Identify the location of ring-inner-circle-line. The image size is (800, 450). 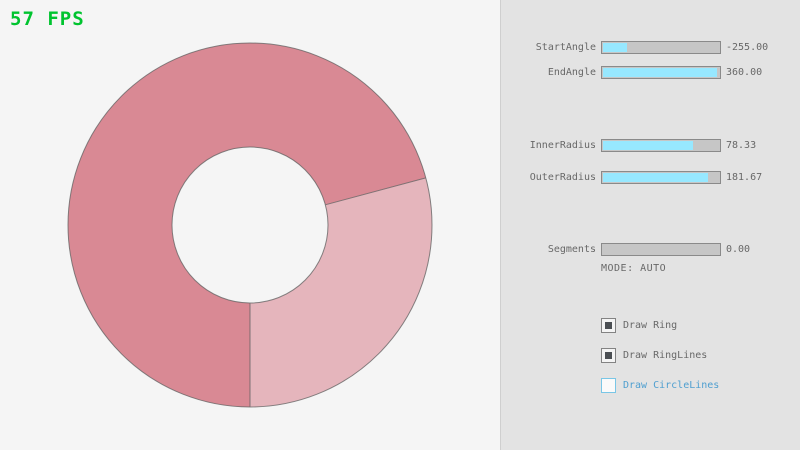
(250, 225).